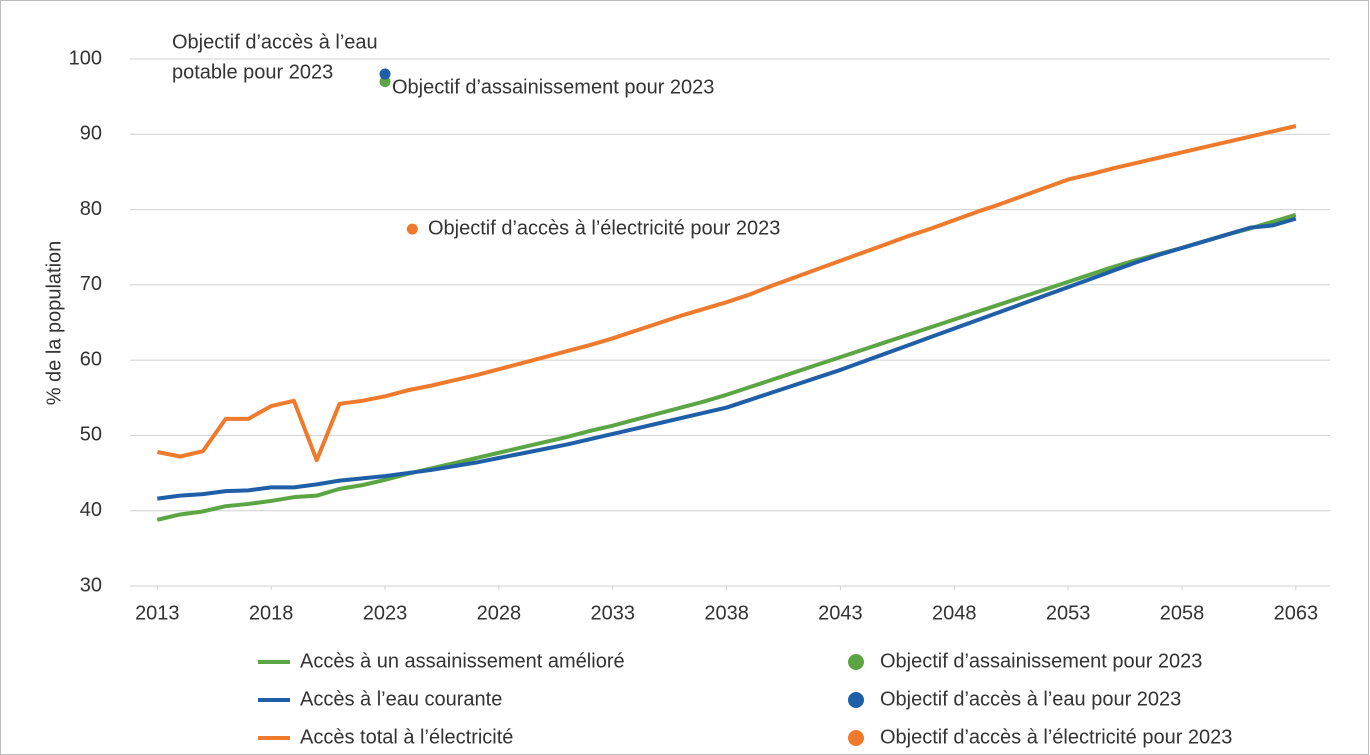 The height and width of the screenshot is (755, 1370). Describe the element at coordinates (385, 613) in the screenshot. I see `x-tick-label: 2023` at that location.